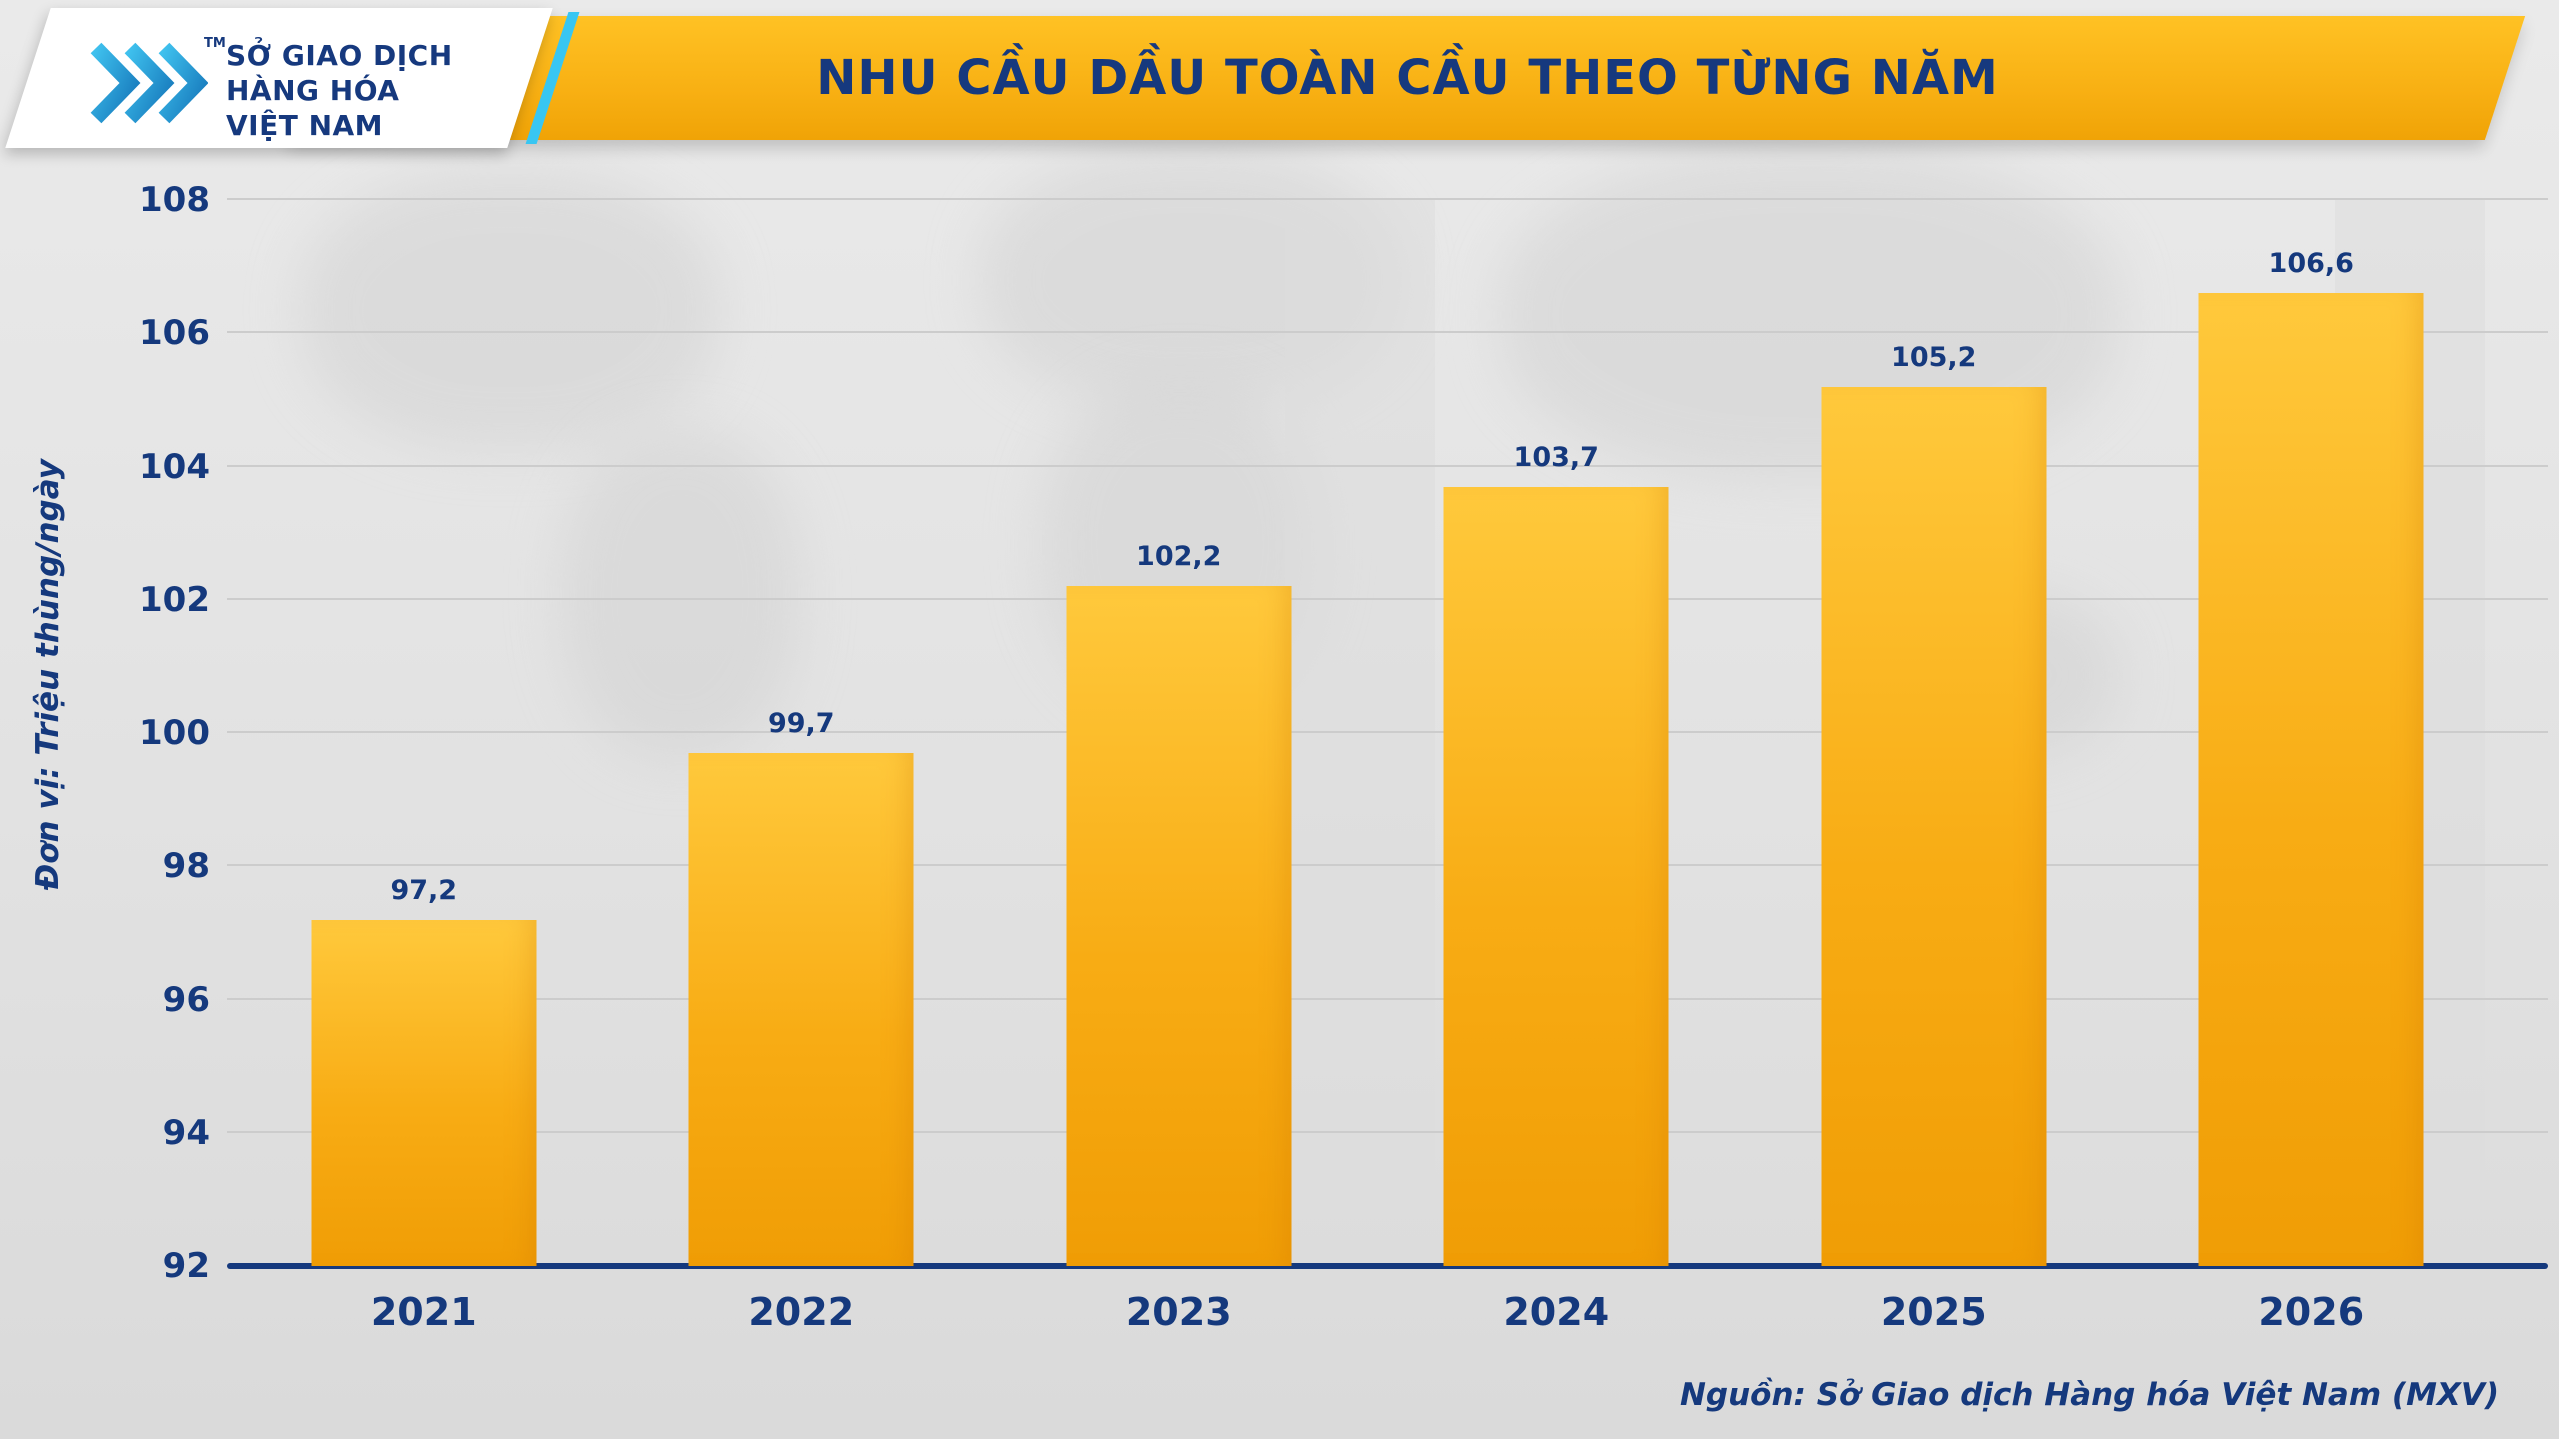 The height and width of the screenshot is (1439, 2559). I want to click on logo-line-1: SỞ GIAO DỊCH, so click(339, 55).